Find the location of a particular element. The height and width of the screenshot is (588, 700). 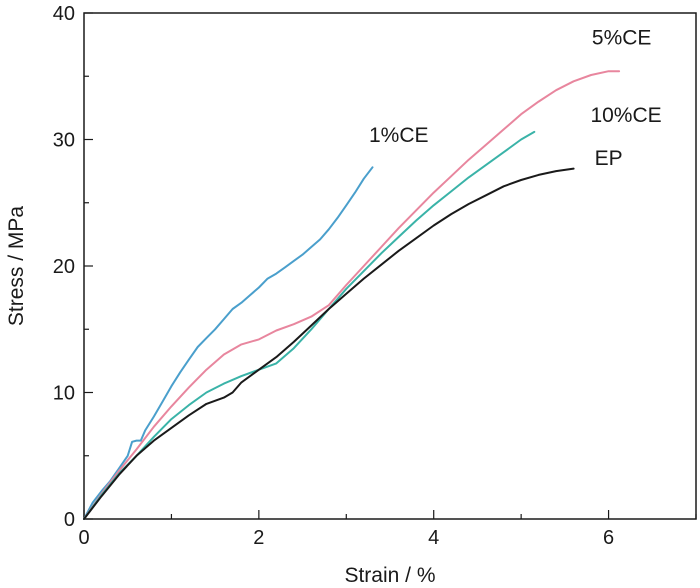

x-tick-label: 2 is located at coordinates (258, 538).